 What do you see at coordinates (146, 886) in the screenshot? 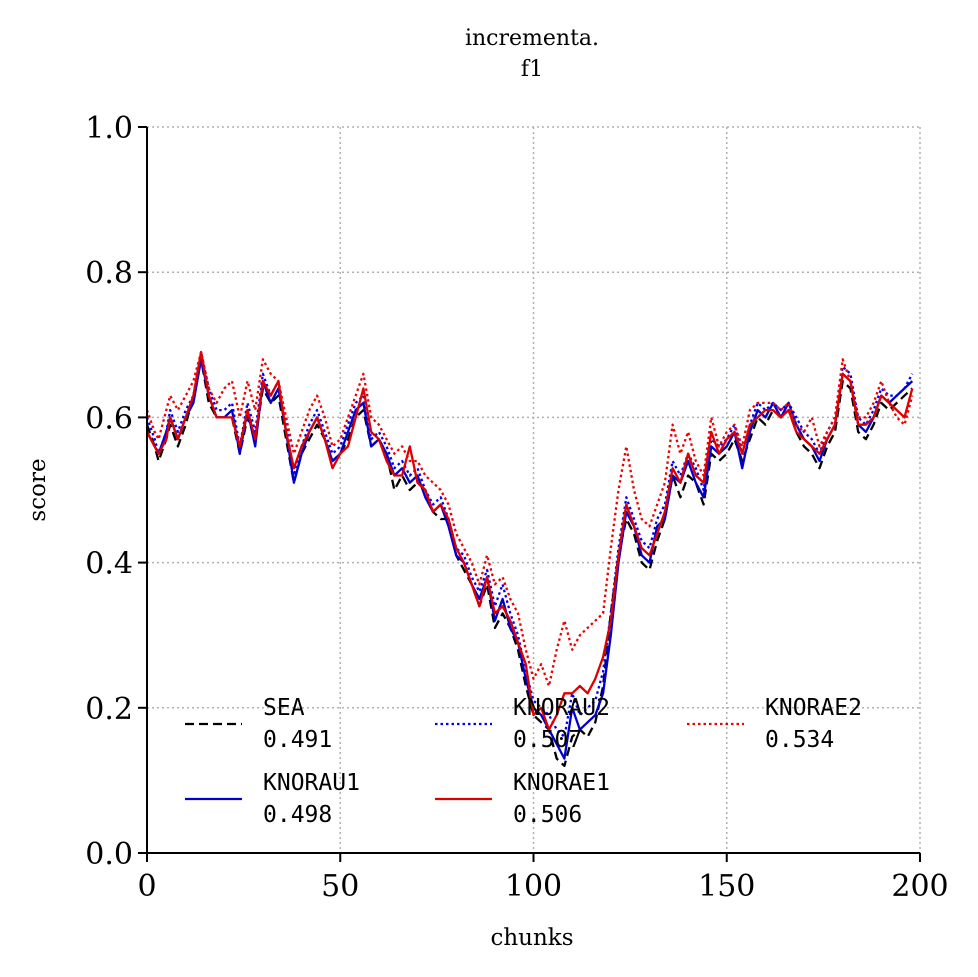
I see `x-tick-label: 0` at bounding box center [146, 886].